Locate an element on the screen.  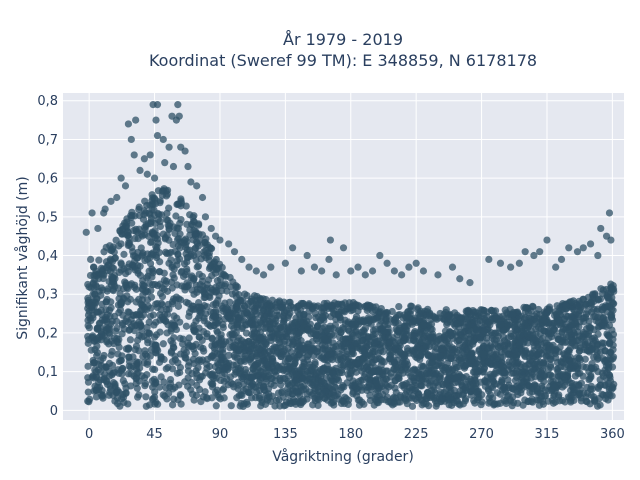
y-tick-label: 0,4 is located at coordinates (47, 256).